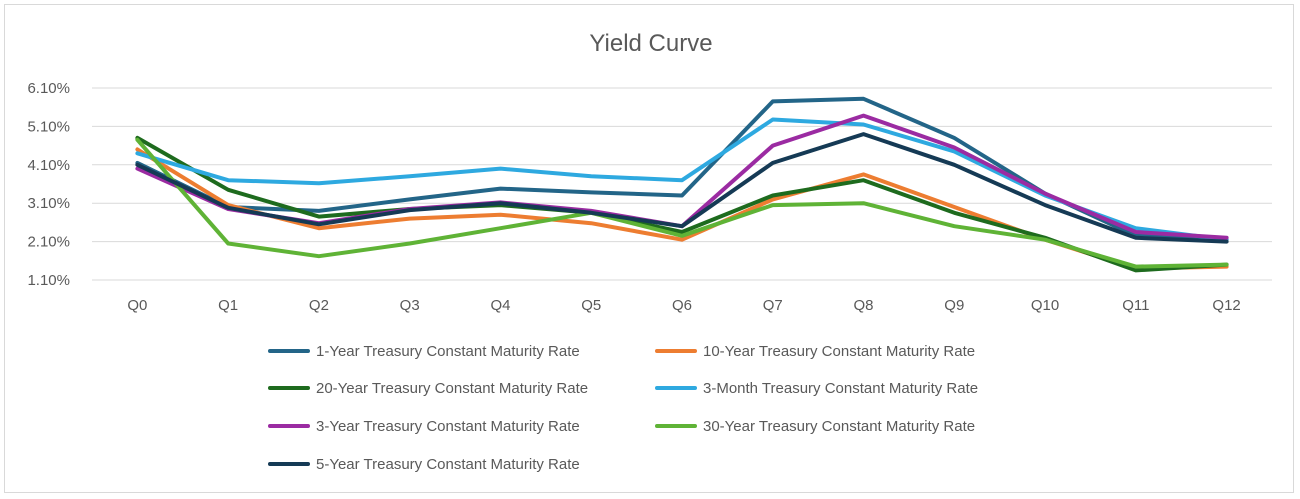 The width and height of the screenshot is (1300, 499). What do you see at coordinates (452, 388) in the screenshot?
I see `legend-label: 20-Year Treasury Constant Maturity Rate` at bounding box center [452, 388].